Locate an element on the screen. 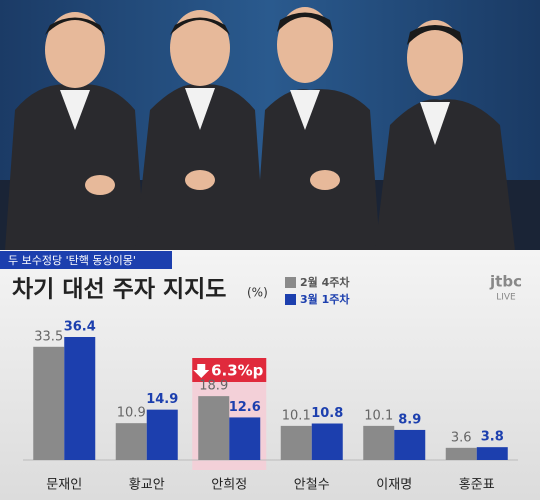 The height and width of the screenshot is (500, 540). unit: (%) is located at coordinates (257, 293).